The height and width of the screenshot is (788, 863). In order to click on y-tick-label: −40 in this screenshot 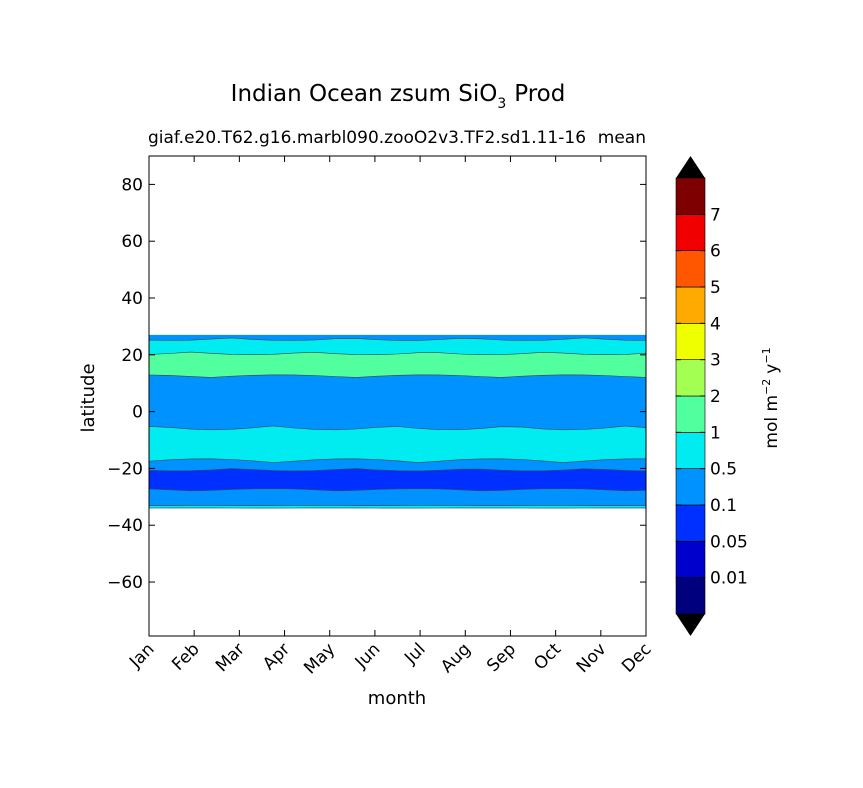, I will do `click(125, 526)`.